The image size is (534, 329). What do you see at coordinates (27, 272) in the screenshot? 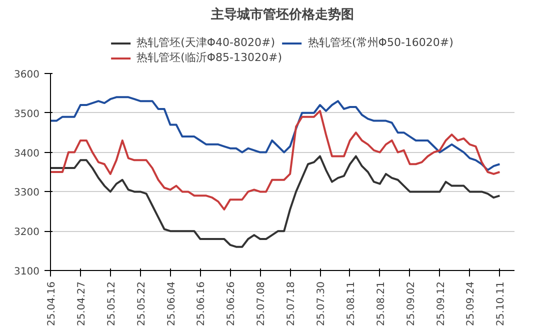
I see `y-tick-label: 3100` at bounding box center [27, 272].